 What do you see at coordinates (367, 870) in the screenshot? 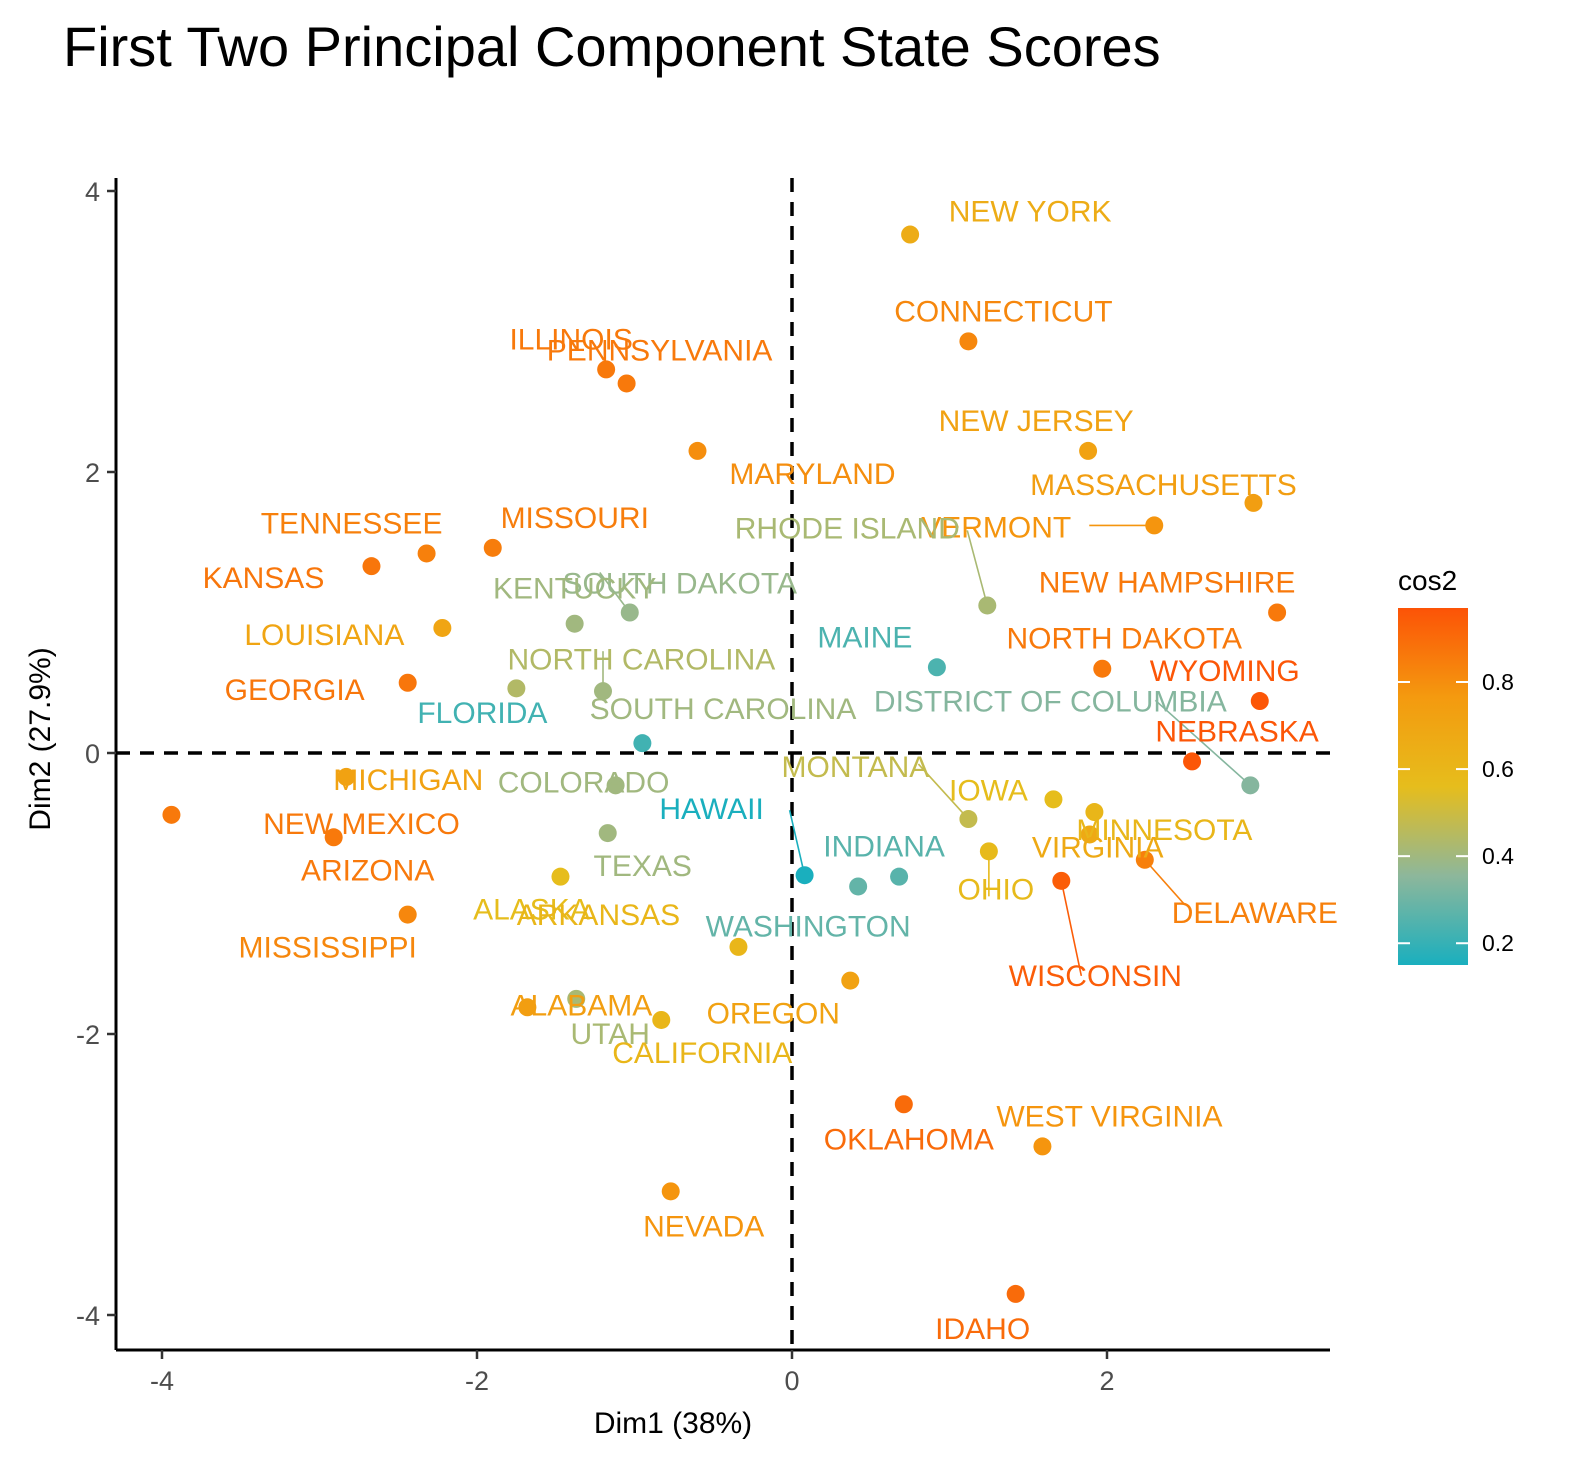
I see `point-label: ARIZONA` at bounding box center [367, 870].